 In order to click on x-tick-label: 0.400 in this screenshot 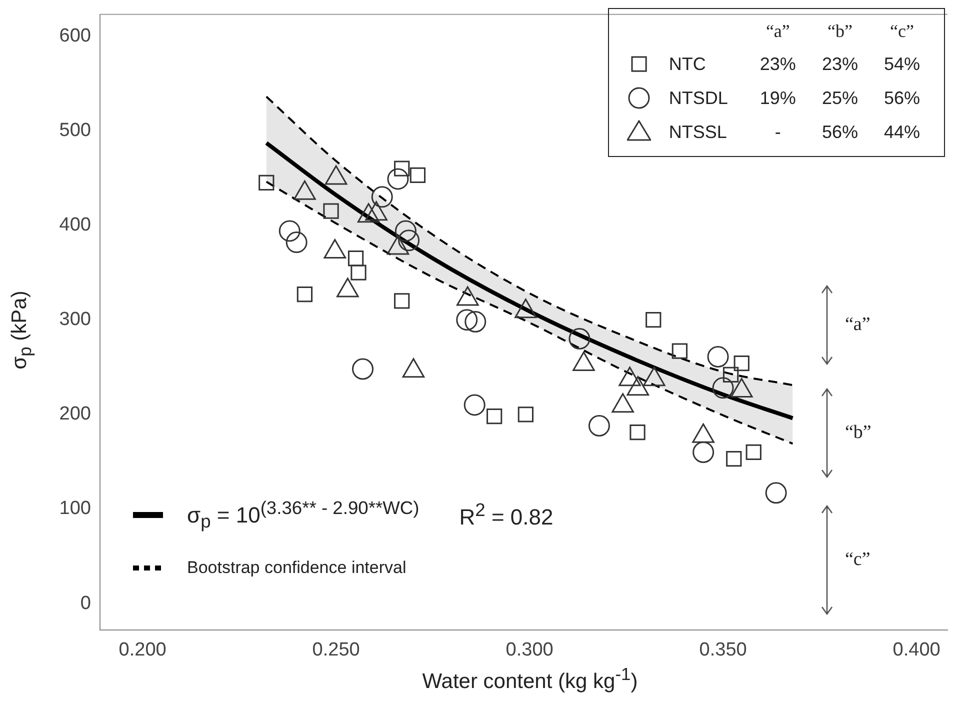, I will do `click(916, 650)`.